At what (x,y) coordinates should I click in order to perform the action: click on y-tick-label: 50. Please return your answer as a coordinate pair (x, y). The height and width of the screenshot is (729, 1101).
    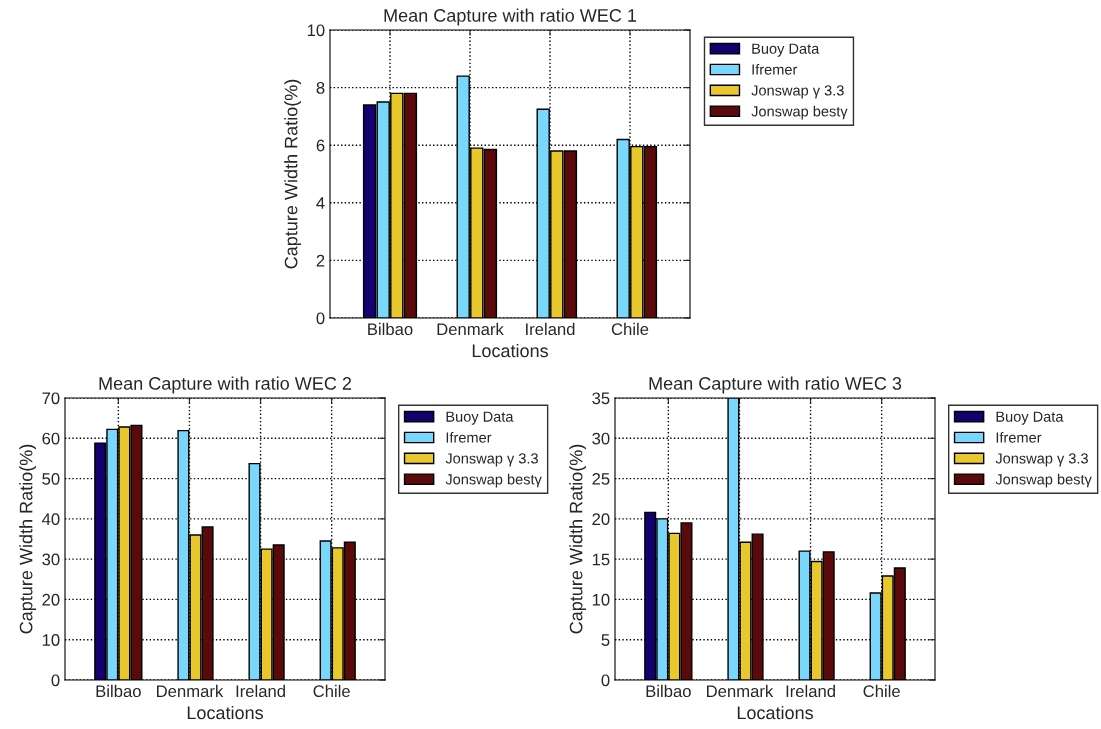
    Looking at the image, I should click on (51, 478).